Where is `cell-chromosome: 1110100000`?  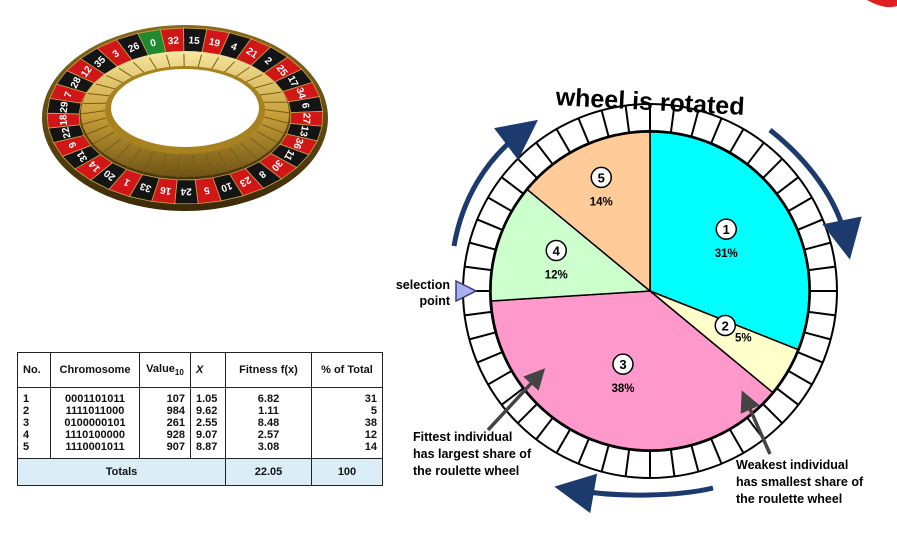
cell-chromosome: 1110100000 is located at coordinates (95, 435).